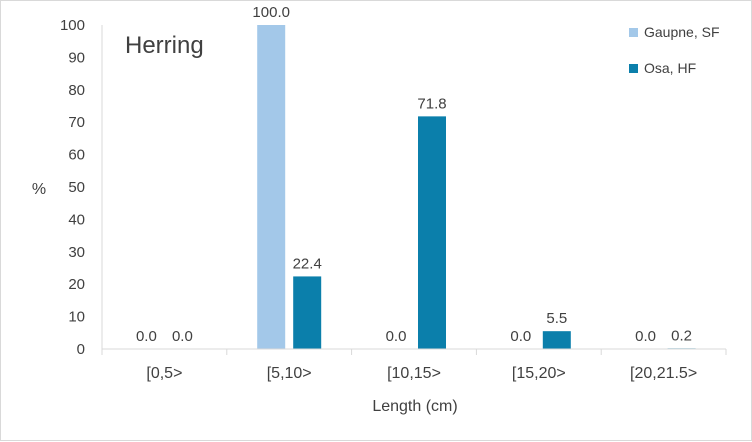 Image resolution: width=752 pixels, height=442 pixels. What do you see at coordinates (414, 373) in the screenshot?
I see `x-category-label: [10,15>` at bounding box center [414, 373].